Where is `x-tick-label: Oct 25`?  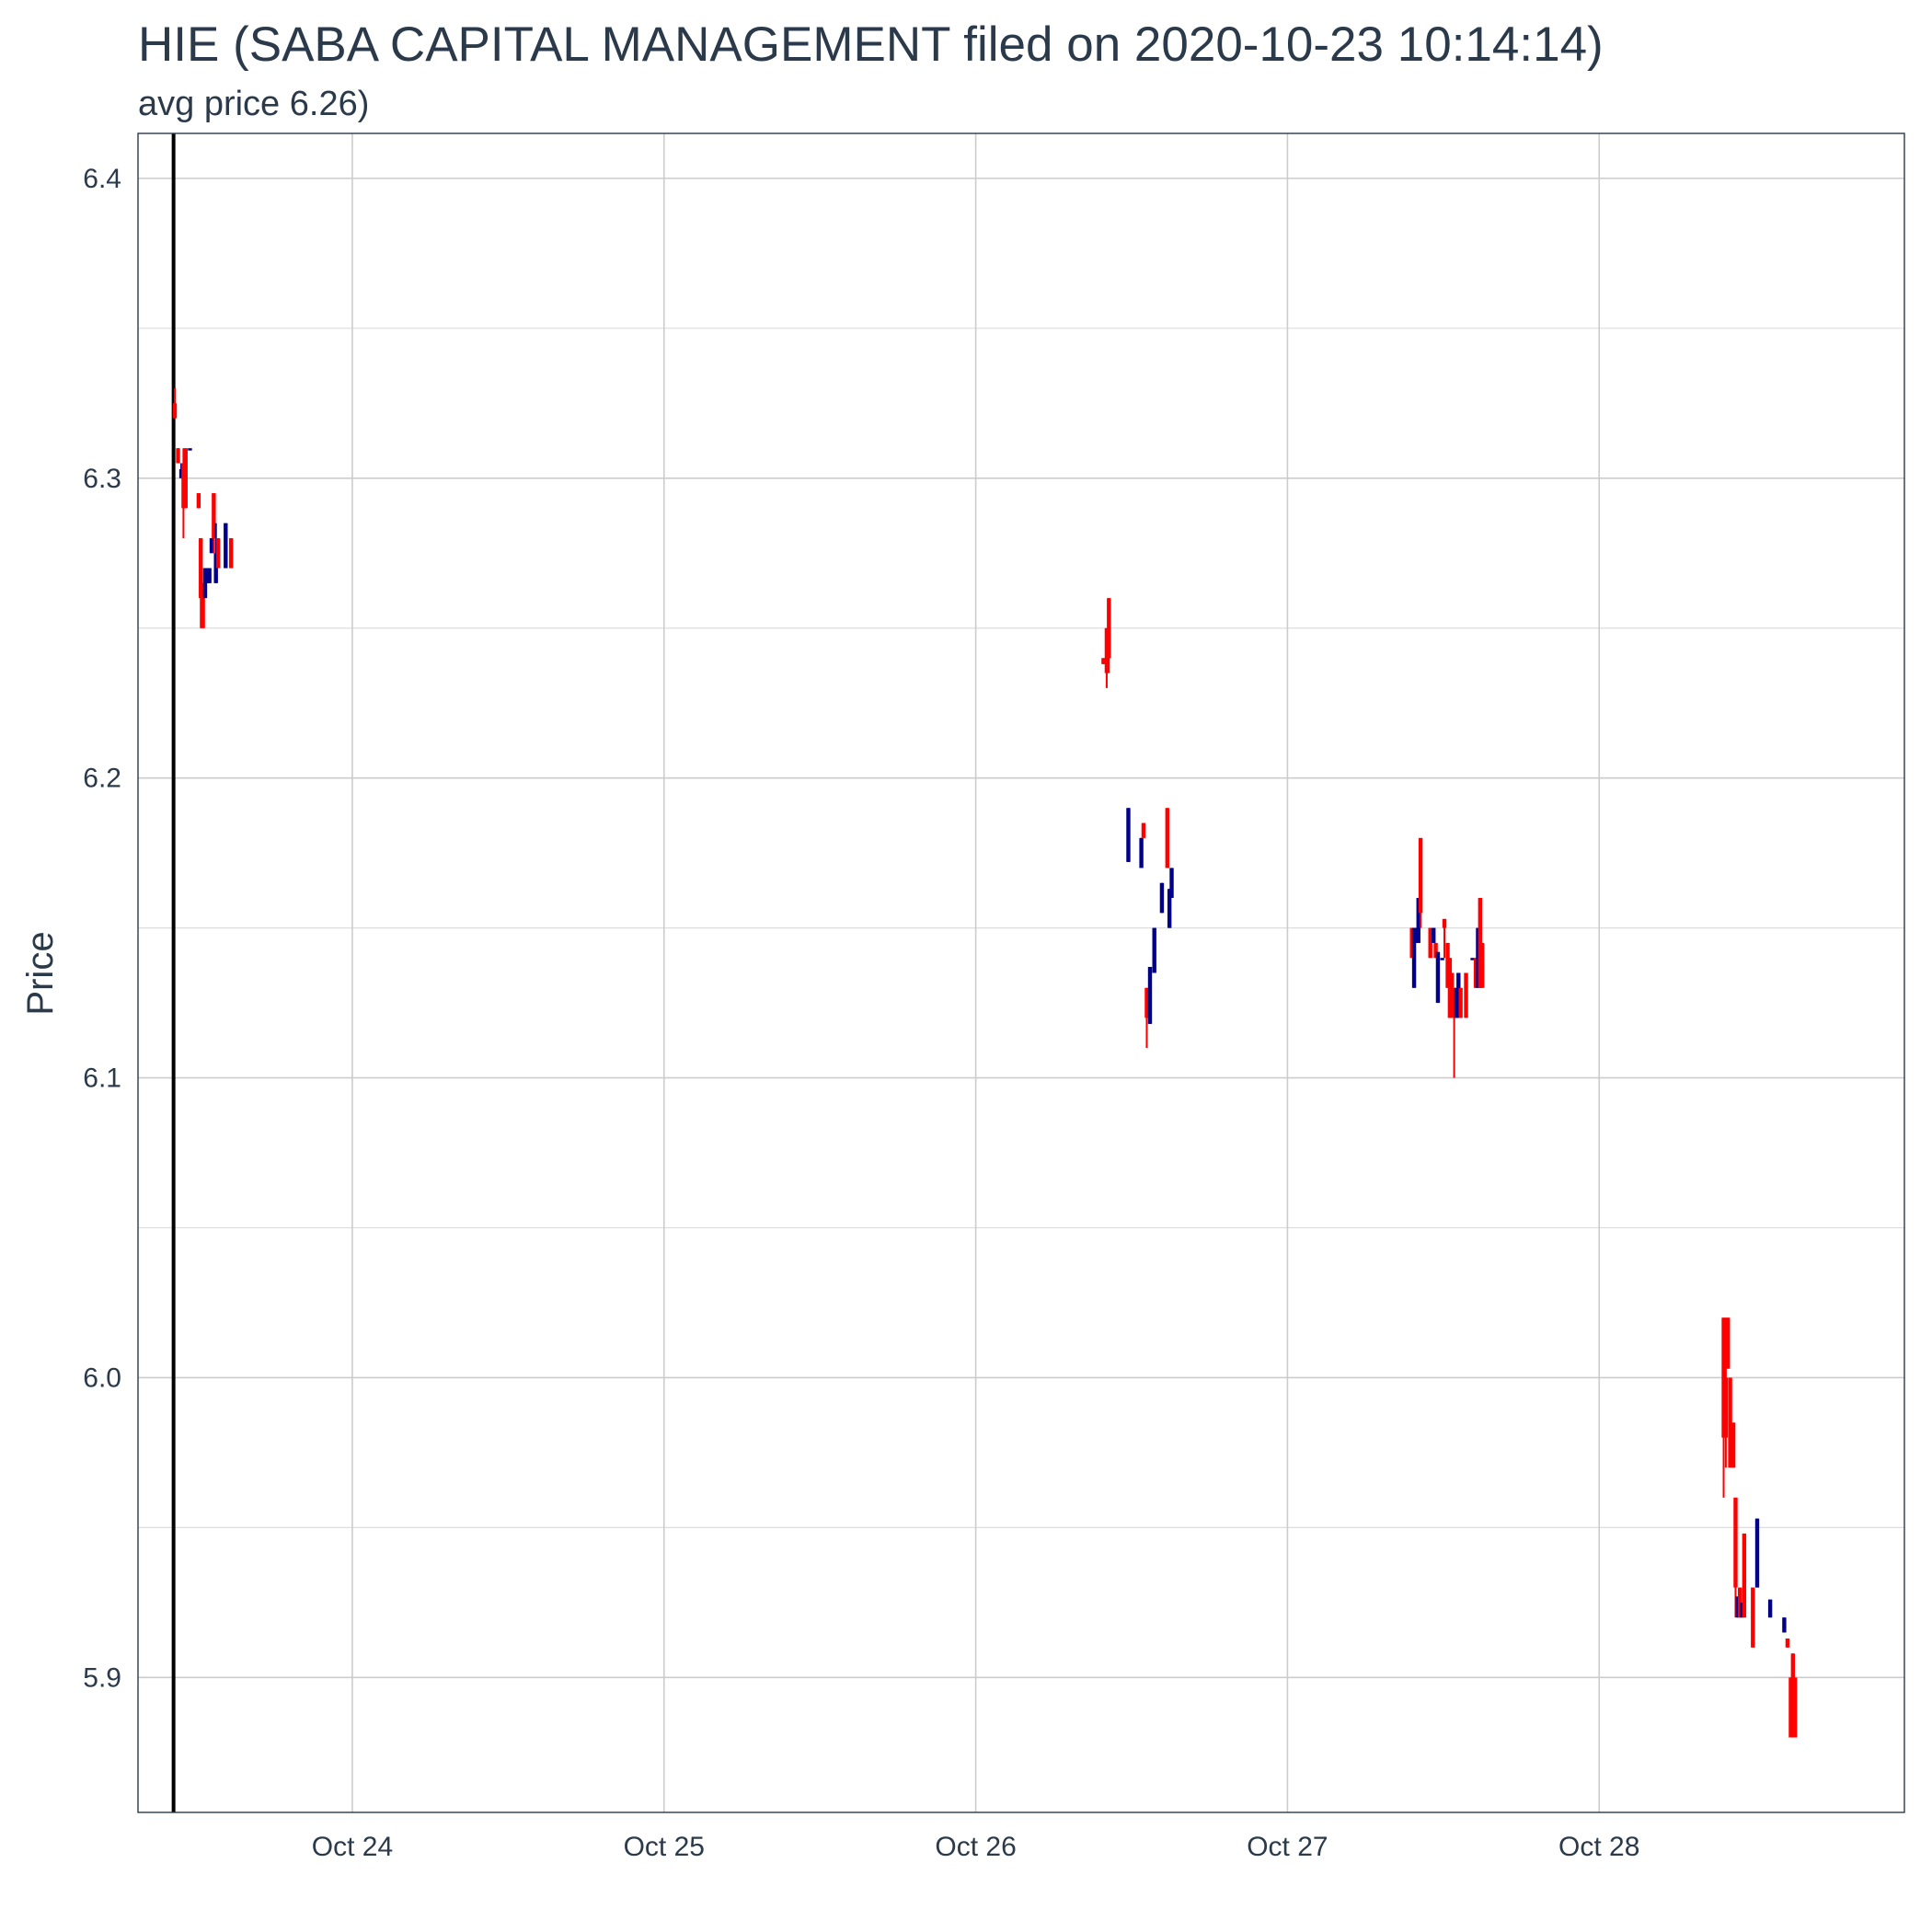
x-tick-label: Oct 25 is located at coordinates (664, 1847).